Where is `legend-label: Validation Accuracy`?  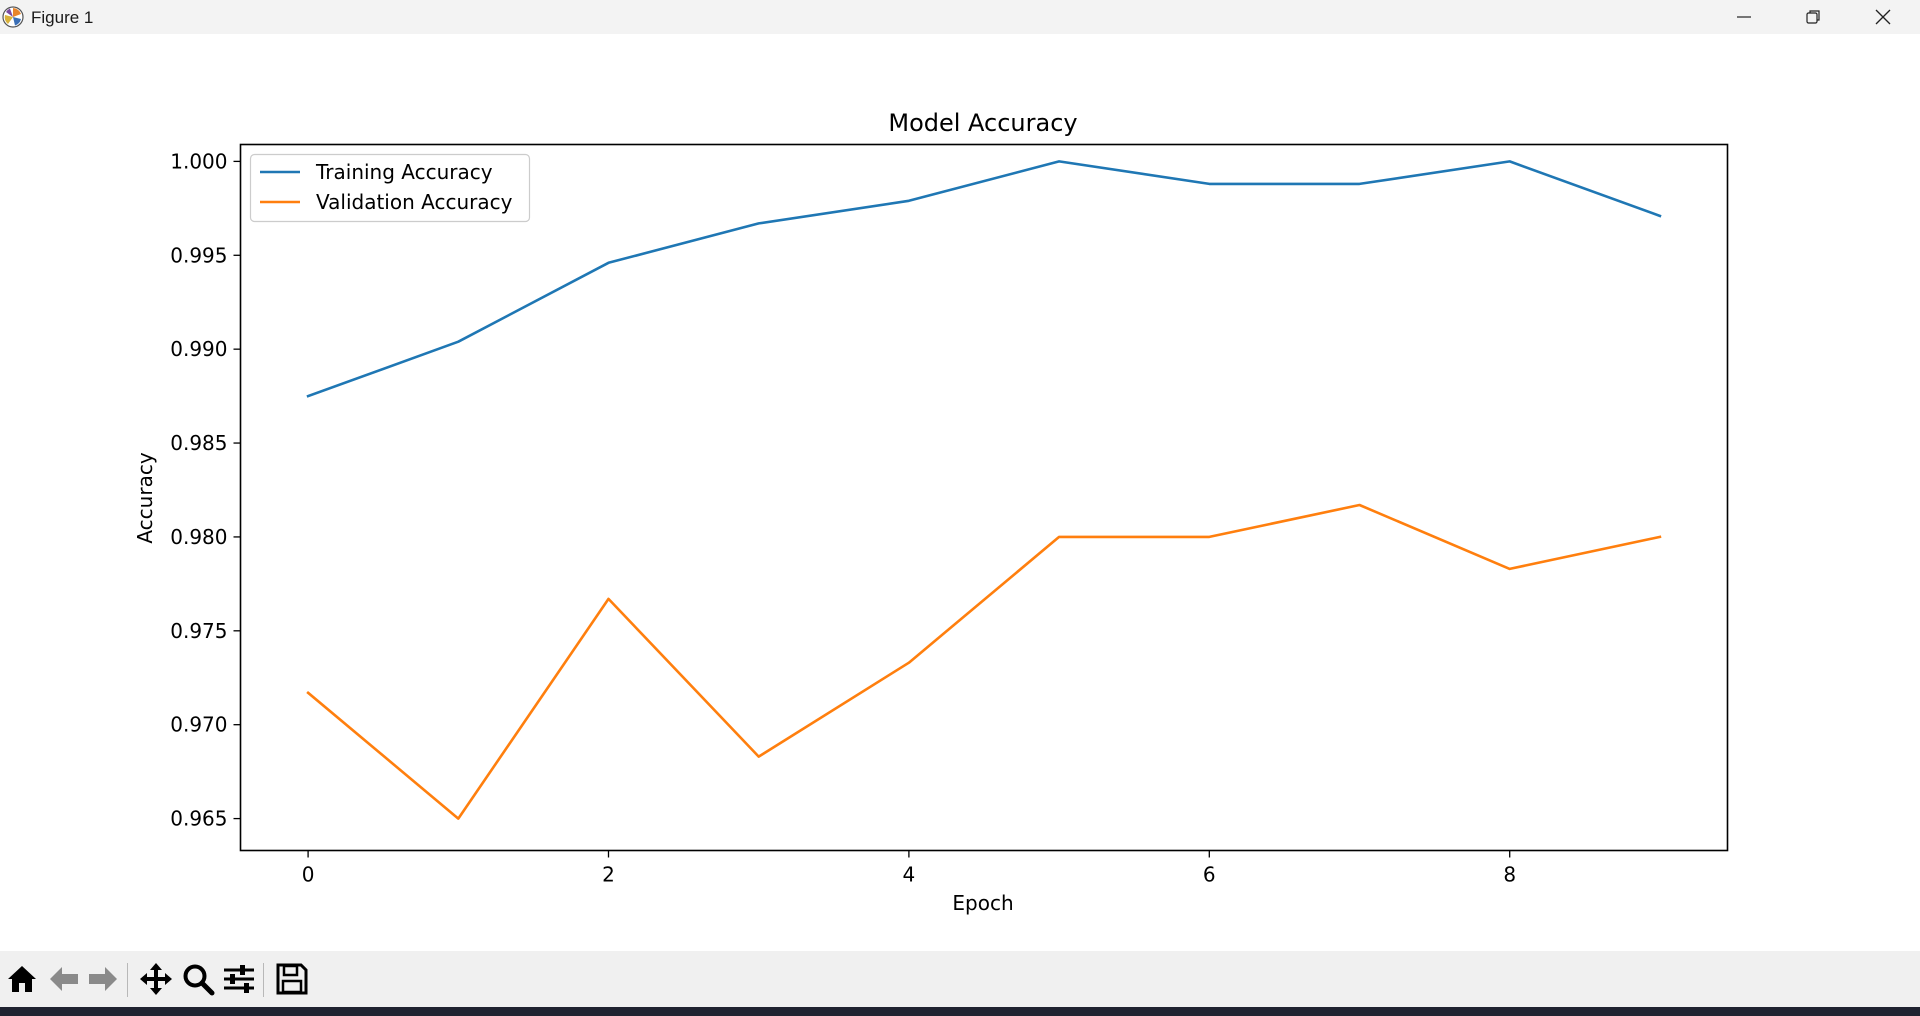
legend-label: Validation Accuracy is located at coordinates (414, 202).